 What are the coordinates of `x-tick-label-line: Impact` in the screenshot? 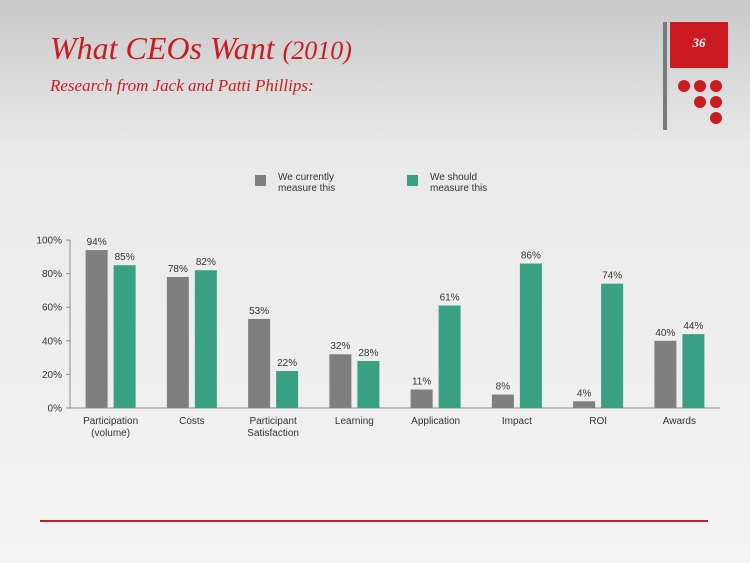 It's located at (517, 421).